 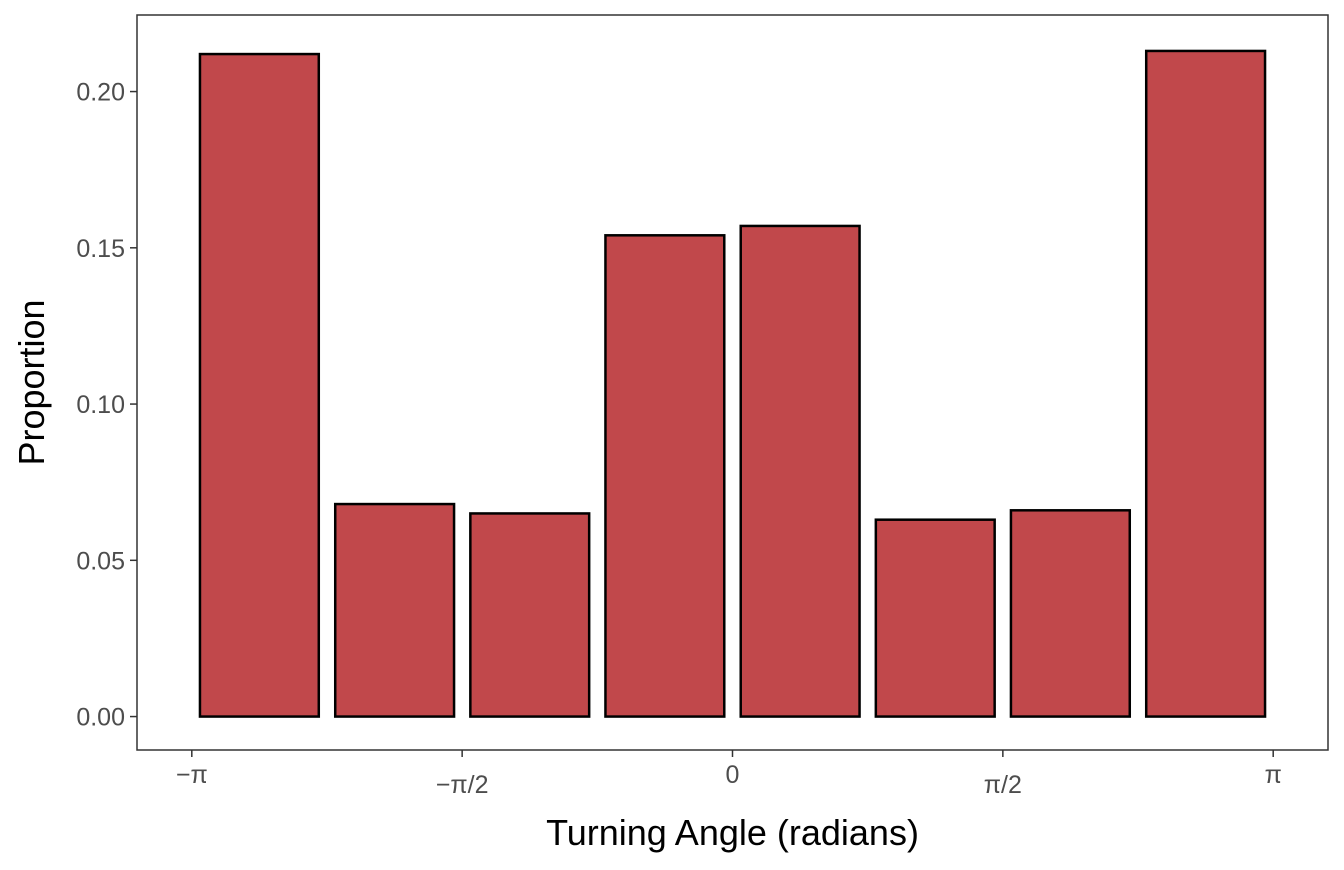 What do you see at coordinates (462, 785) in the screenshot?
I see `x-tick-label-2: −π/2` at bounding box center [462, 785].